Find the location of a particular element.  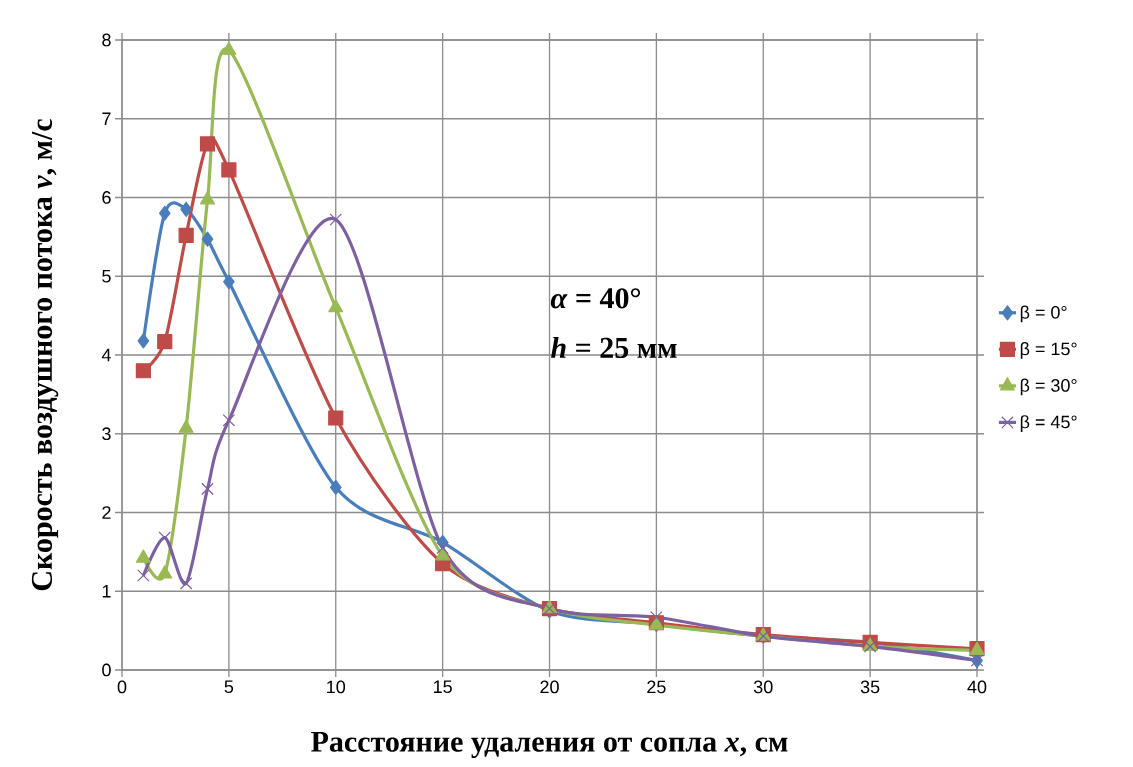

y-tick-label: 6 is located at coordinates (106, 197).